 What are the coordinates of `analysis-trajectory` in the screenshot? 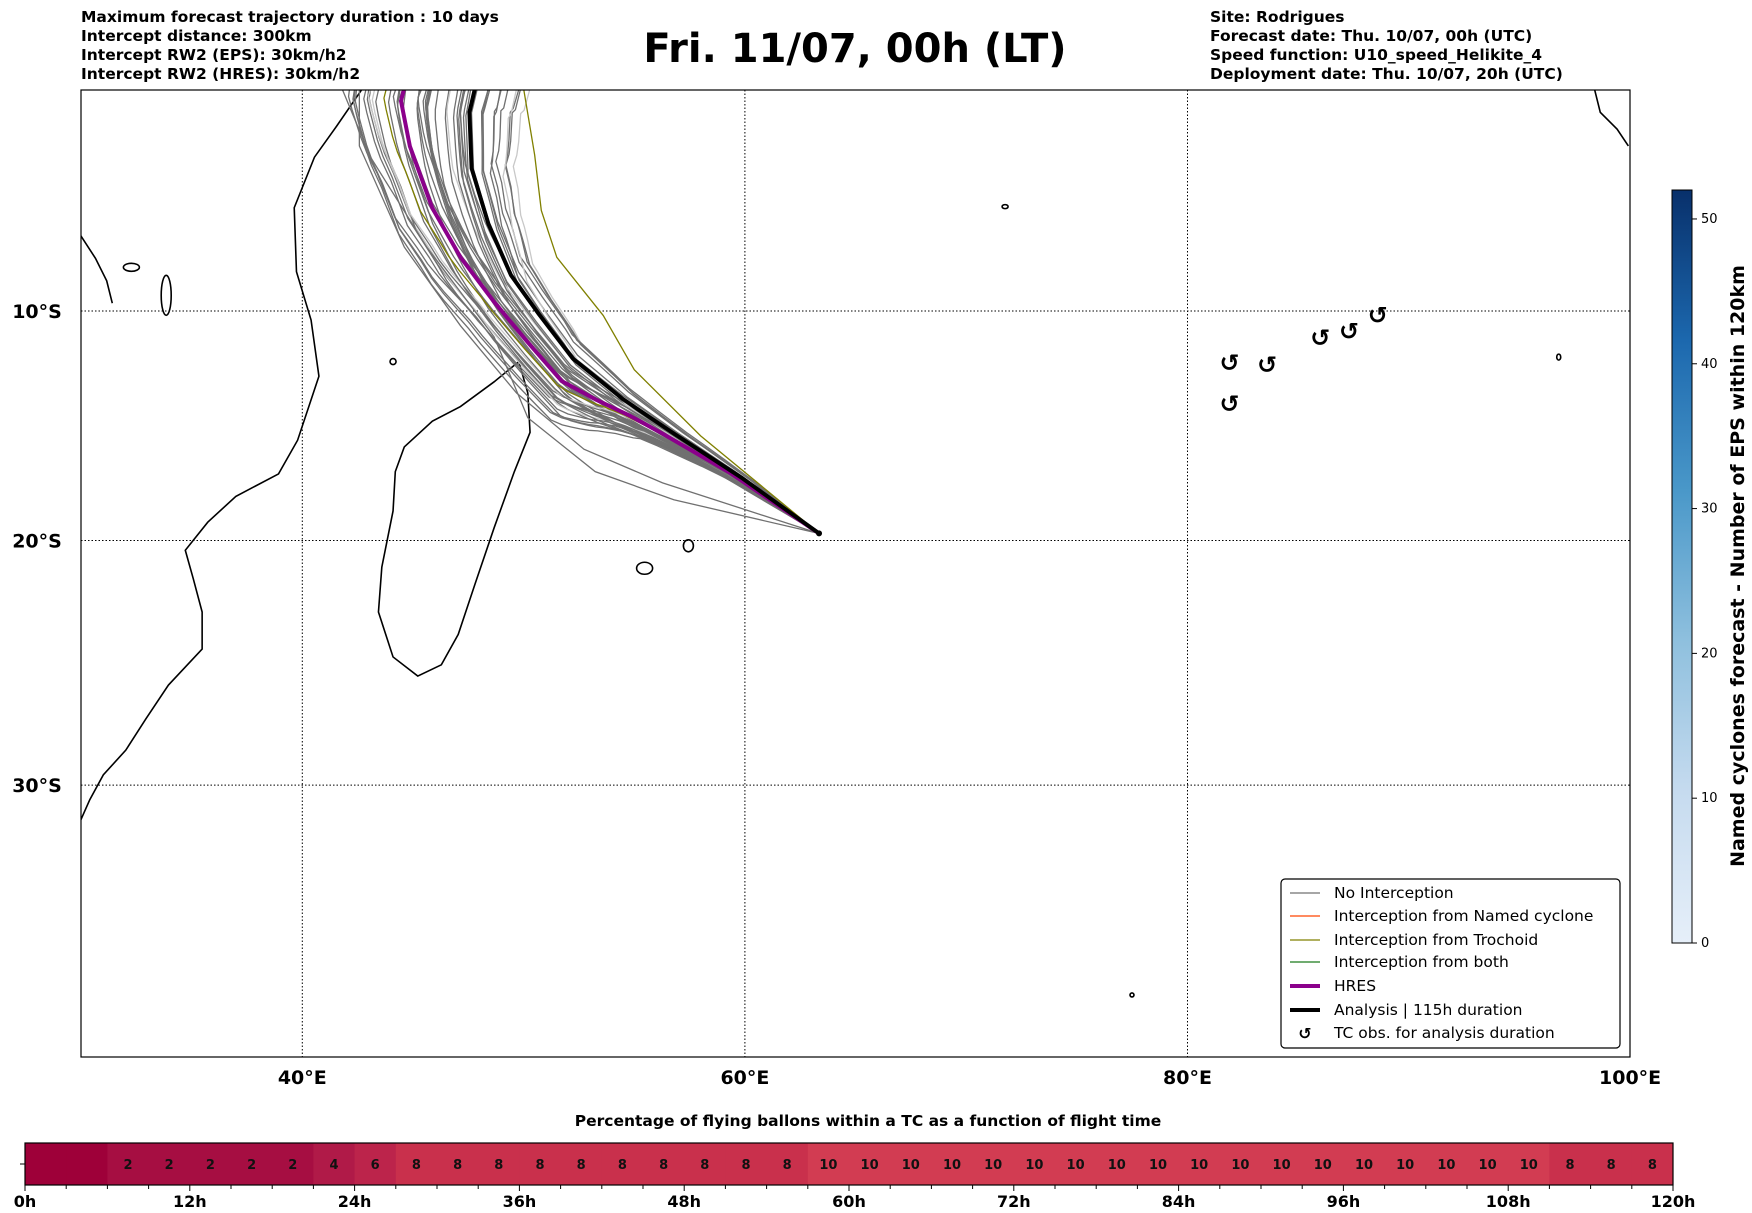 It's located at (644, 313).